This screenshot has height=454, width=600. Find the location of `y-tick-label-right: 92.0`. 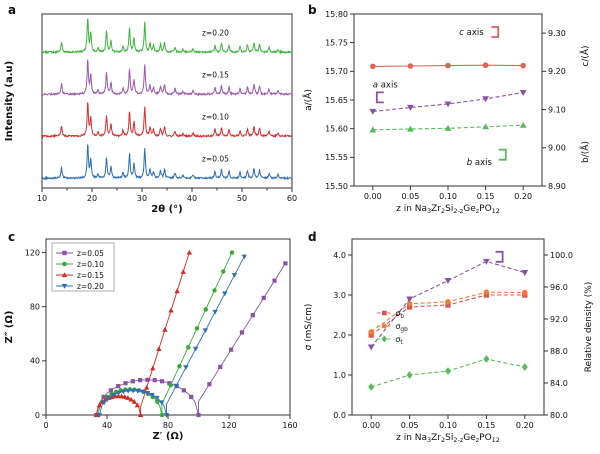

y-tick-label-right: 92.0 is located at coordinates (559, 319).